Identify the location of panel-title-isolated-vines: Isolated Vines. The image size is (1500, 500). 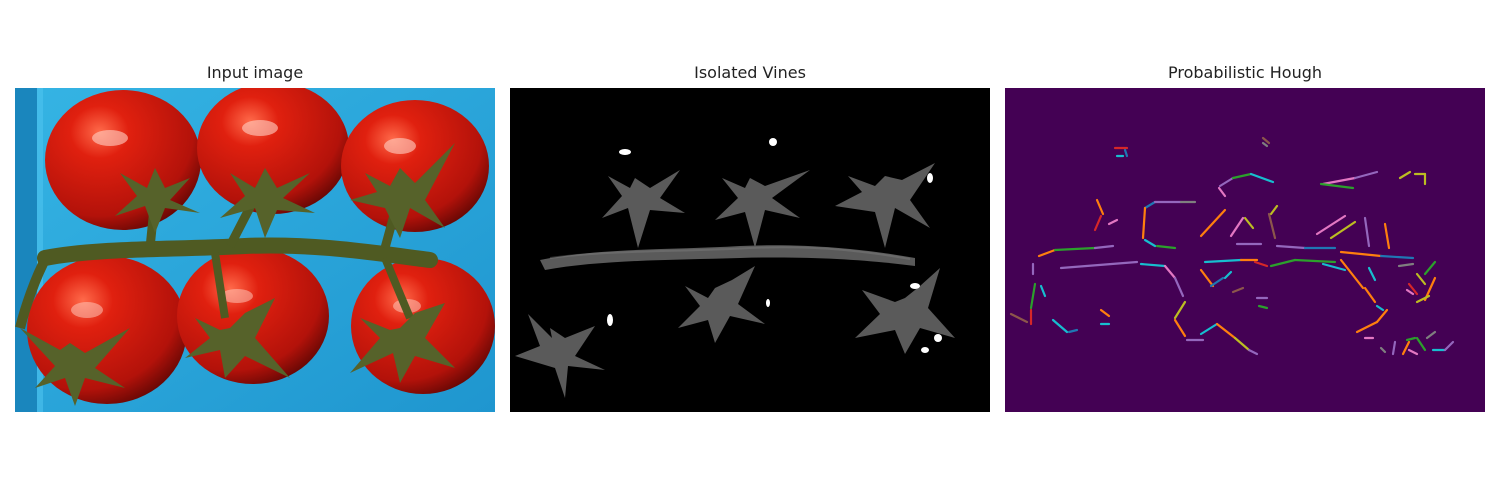
(750, 72).